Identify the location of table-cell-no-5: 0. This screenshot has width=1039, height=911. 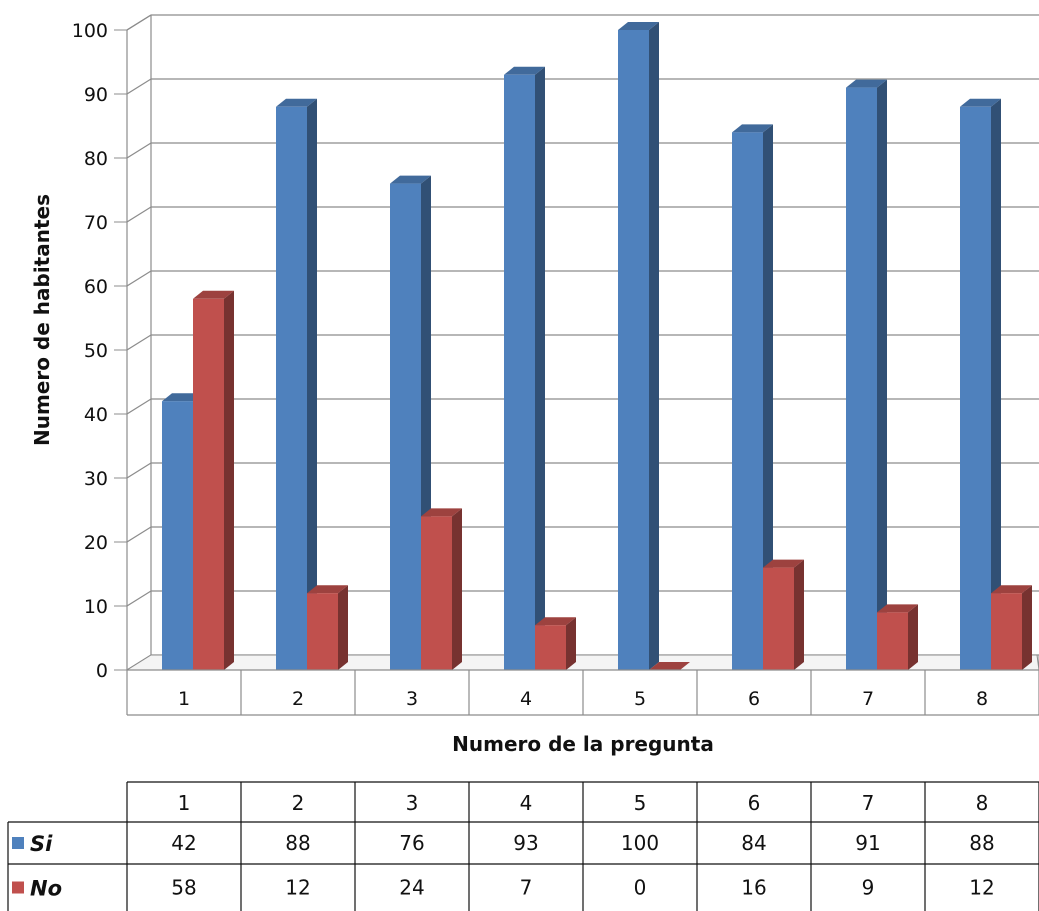
(640, 888).